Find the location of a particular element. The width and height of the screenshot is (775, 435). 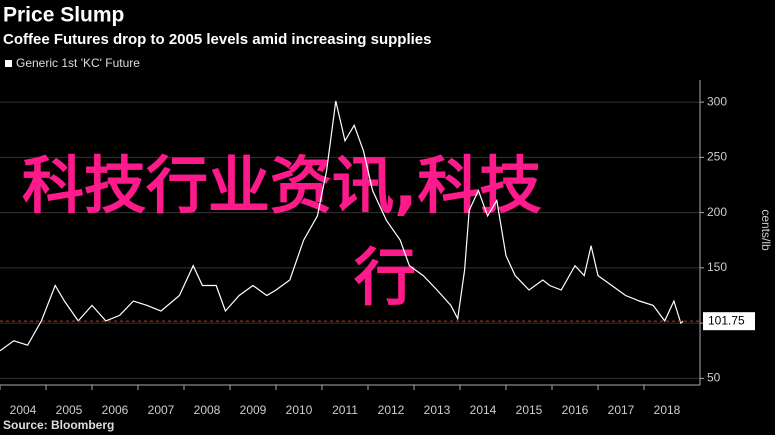

last-value-label: 101.75 is located at coordinates (726, 320).